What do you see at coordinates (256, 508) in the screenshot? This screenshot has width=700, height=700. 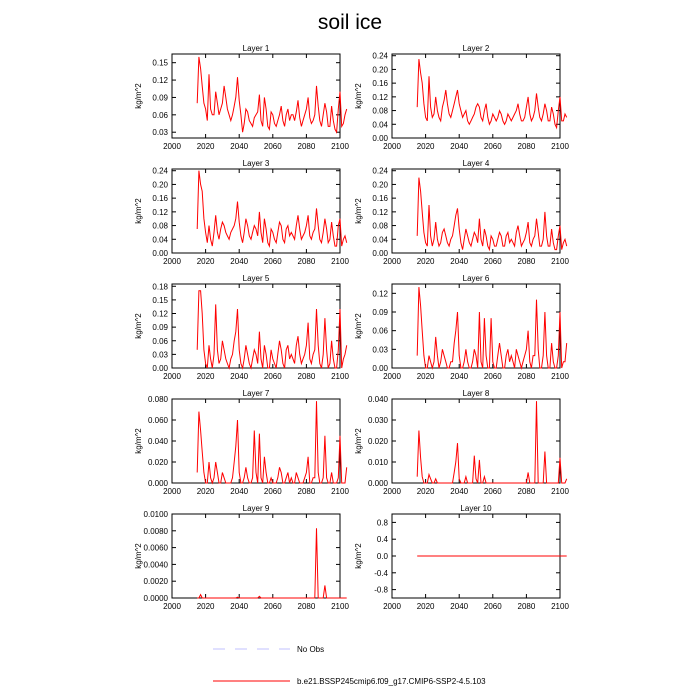 I see `panel-title: Layer 9` at bounding box center [256, 508].